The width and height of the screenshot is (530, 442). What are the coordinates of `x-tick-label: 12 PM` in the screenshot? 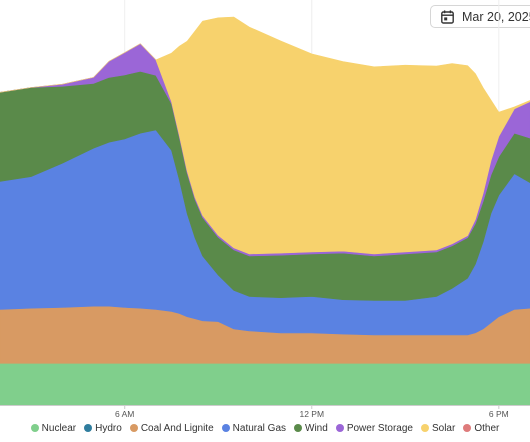 It's located at (311, 414).